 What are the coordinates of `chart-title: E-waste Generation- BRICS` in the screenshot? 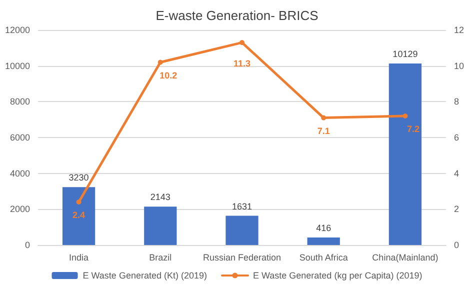 It's located at (237, 15).